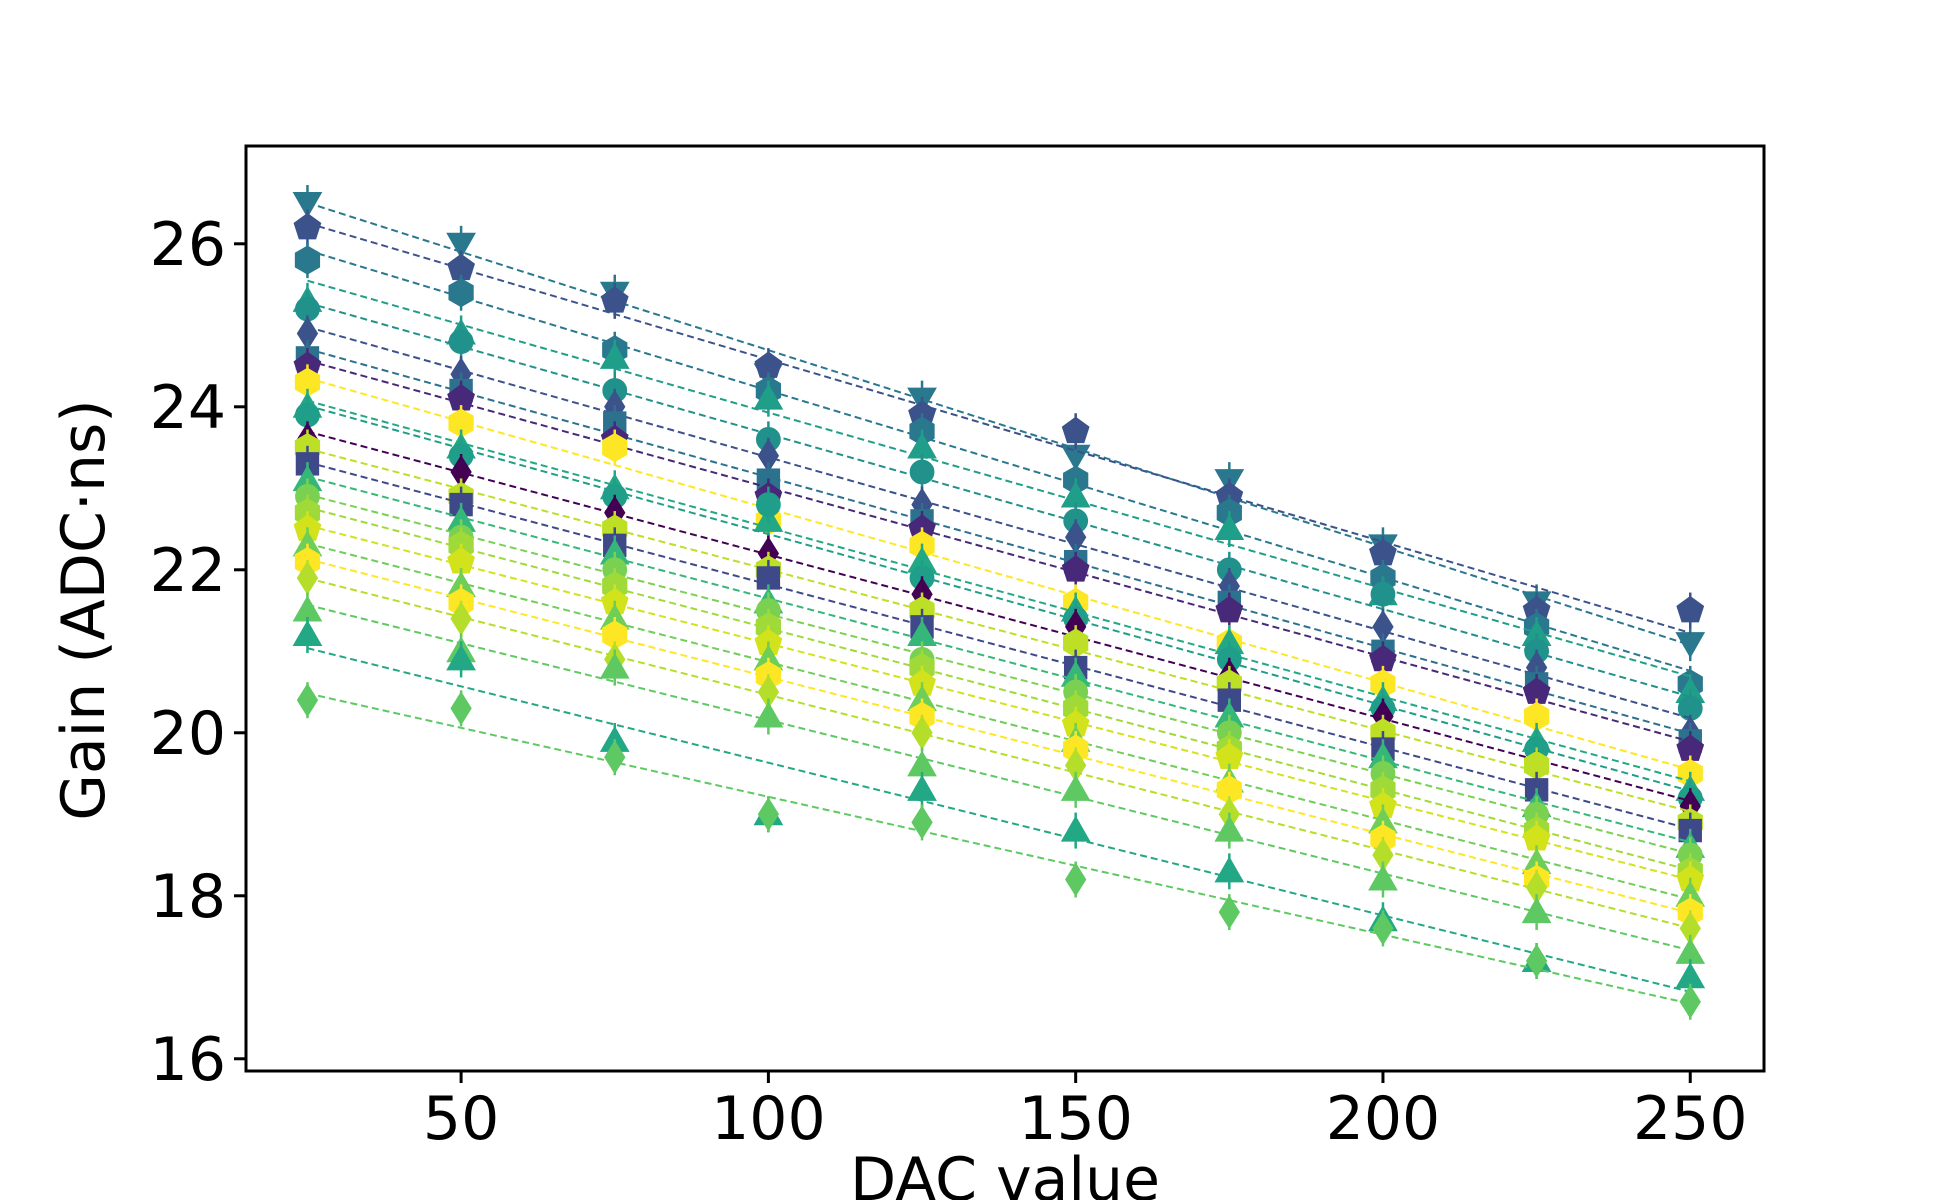  What do you see at coordinates (188, 571) in the screenshot?
I see `y-tick-label: 22` at bounding box center [188, 571].